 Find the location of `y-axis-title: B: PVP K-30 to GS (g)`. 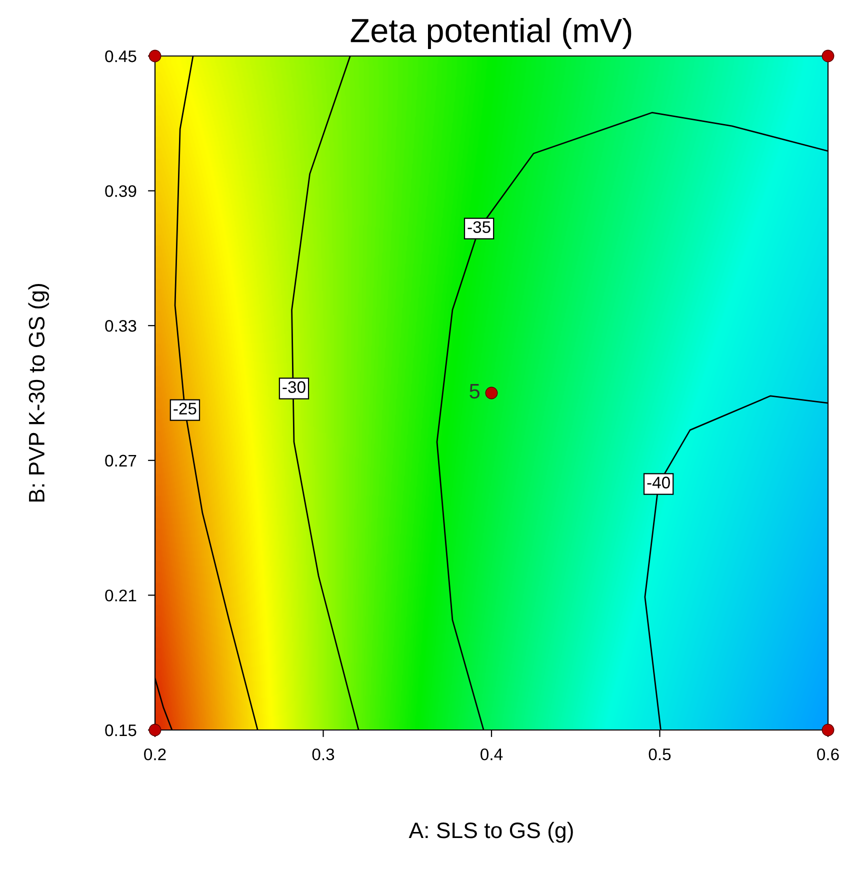

y-axis-title: B: PVP K-30 to GS (g) is located at coordinates (38, 393).